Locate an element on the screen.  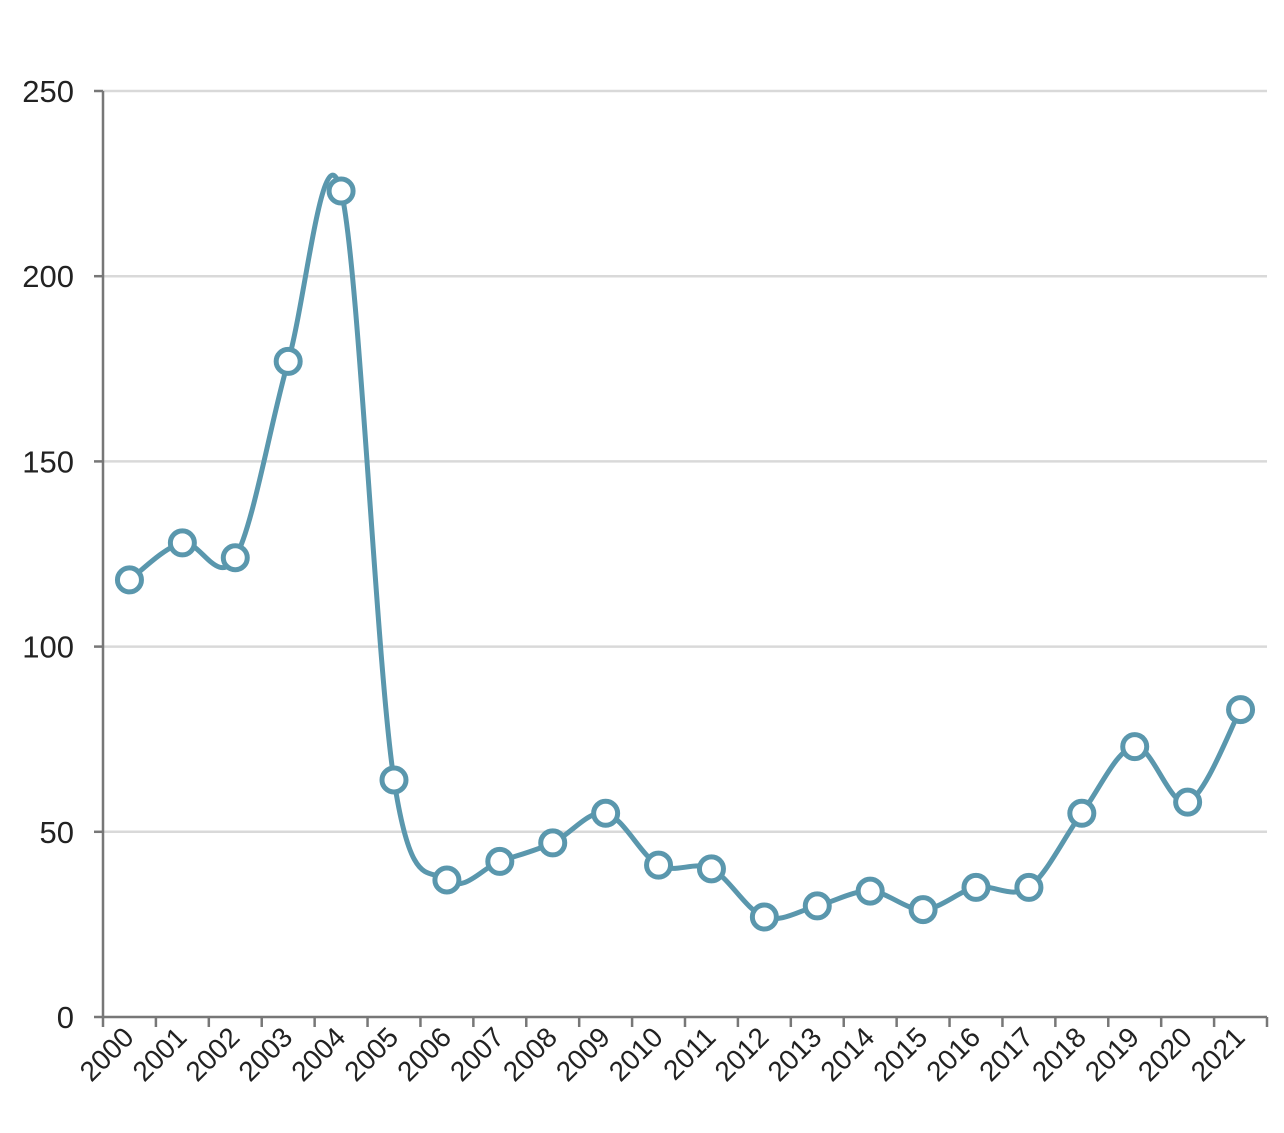
x-tick-label: 2009 is located at coordinates (583, 1054).